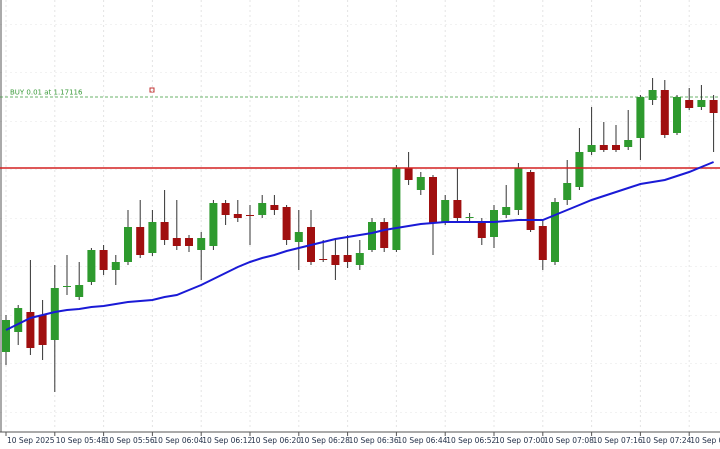  Describe the element at coordinates (276, 440) in the screenshot. I see `x-tick-label: 10 Sep 06:20` at that location.